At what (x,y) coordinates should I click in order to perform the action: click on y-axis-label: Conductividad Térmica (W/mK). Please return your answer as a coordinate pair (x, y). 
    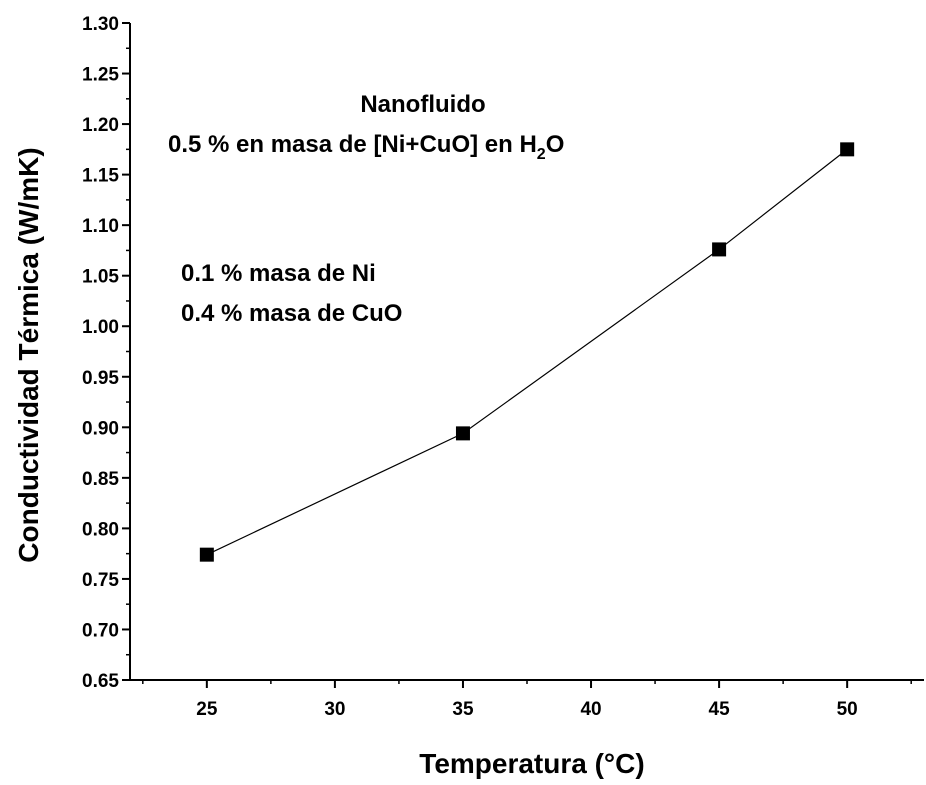
    Looking at the image, I should click on (28, 354).